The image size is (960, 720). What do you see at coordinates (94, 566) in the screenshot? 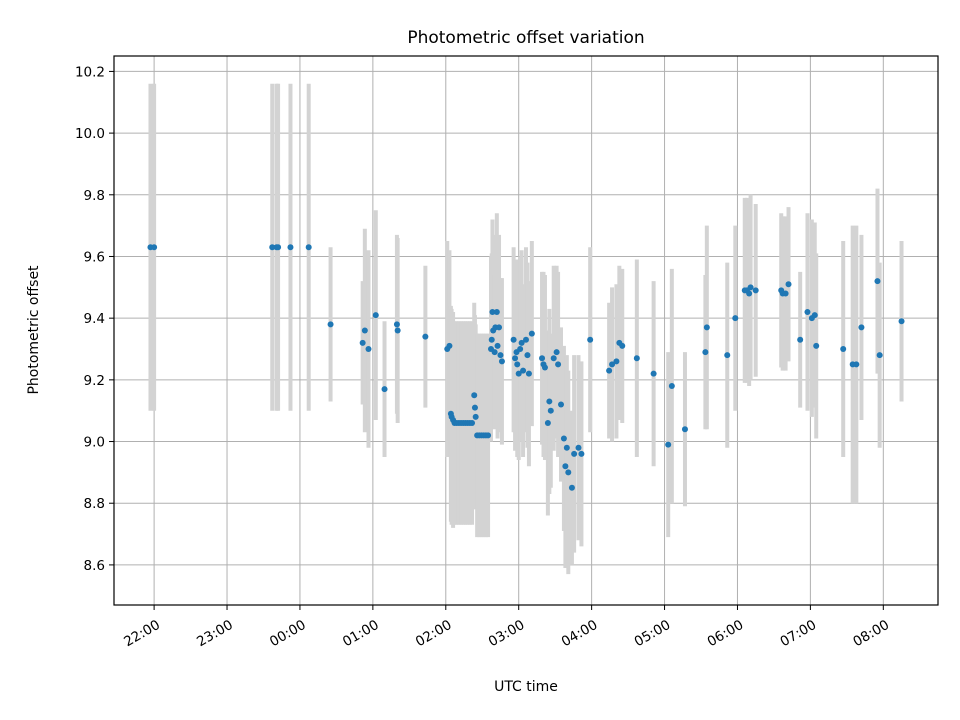
I see `y-tick-label: 8.6` at bounding box center [94, 566].